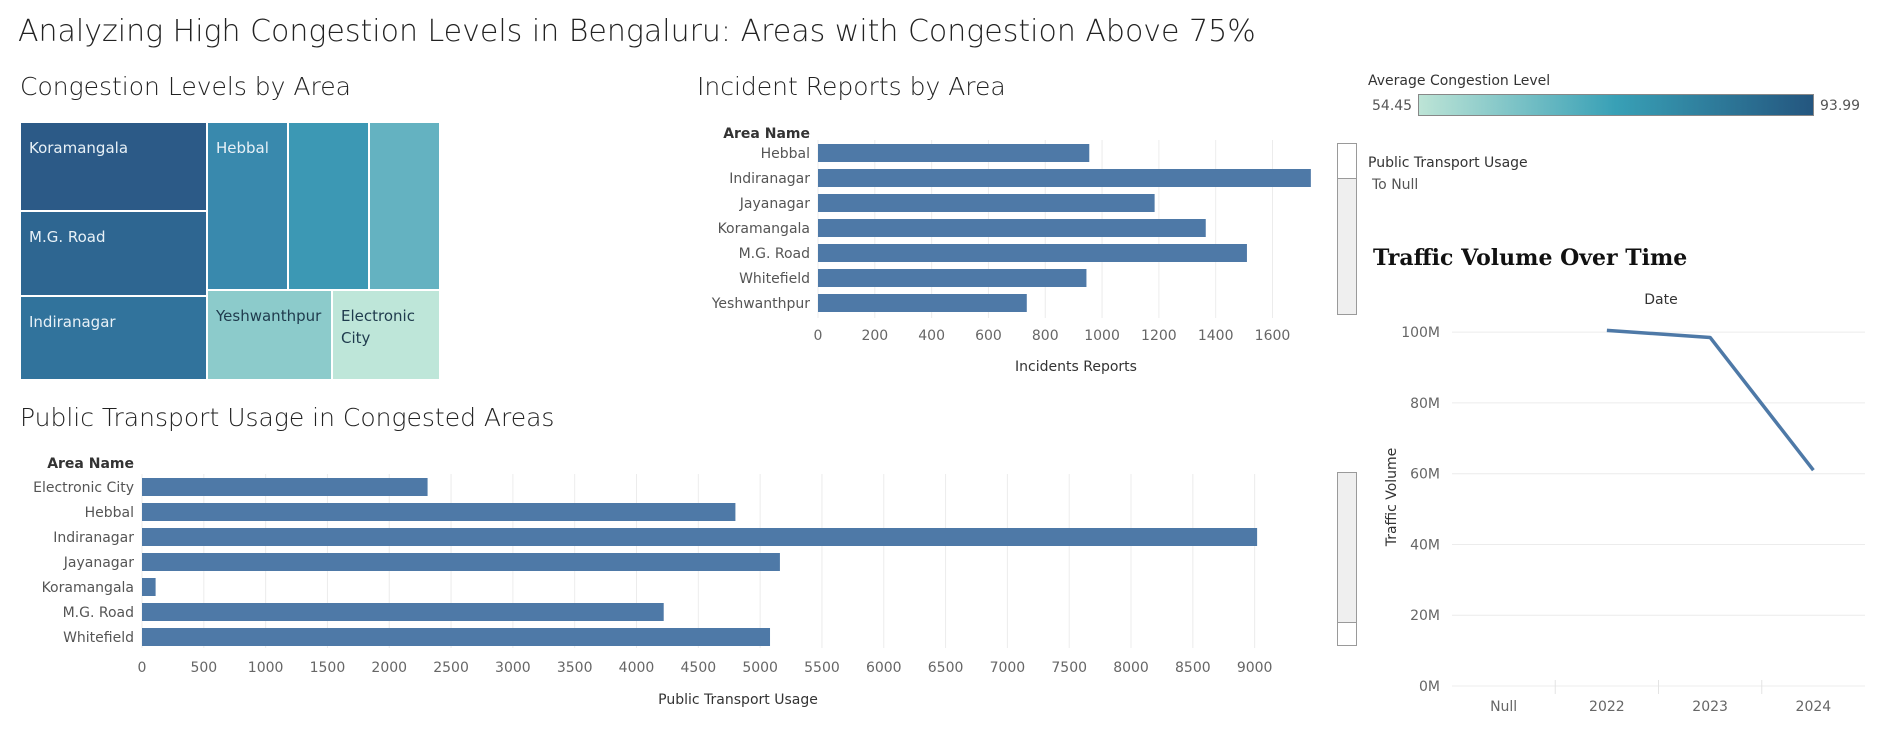 This screenshot has height=730, width=1880. What do you see at coordinates (760, 304) in the screenshot?
I see `category-label: Yeshwanthpur` at bounding box center [760, 304].